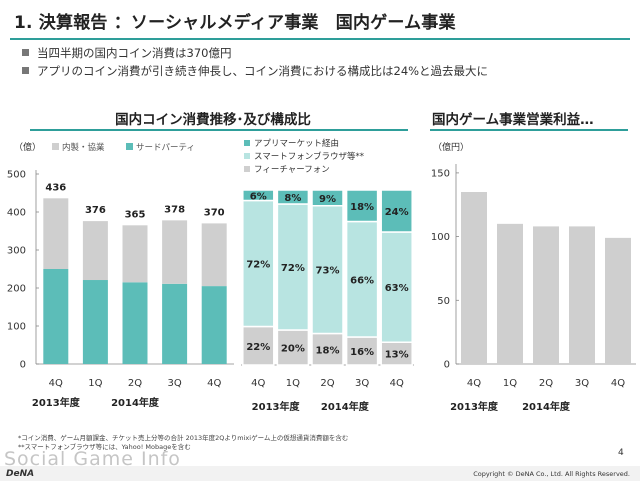 This screenshot has height=481, width=640. What do you see at coordinates (16, 289) in the screenshot?
I see `chart-1-y-tick: 200` at bounding box center [16, 289].